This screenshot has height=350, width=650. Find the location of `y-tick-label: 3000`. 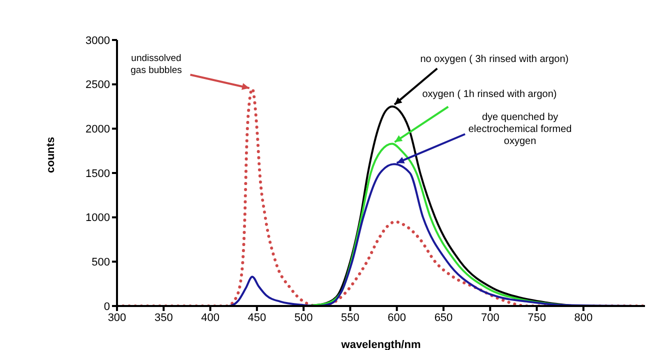

y-tick-label: 3000 is located at coordinates (98, 40).